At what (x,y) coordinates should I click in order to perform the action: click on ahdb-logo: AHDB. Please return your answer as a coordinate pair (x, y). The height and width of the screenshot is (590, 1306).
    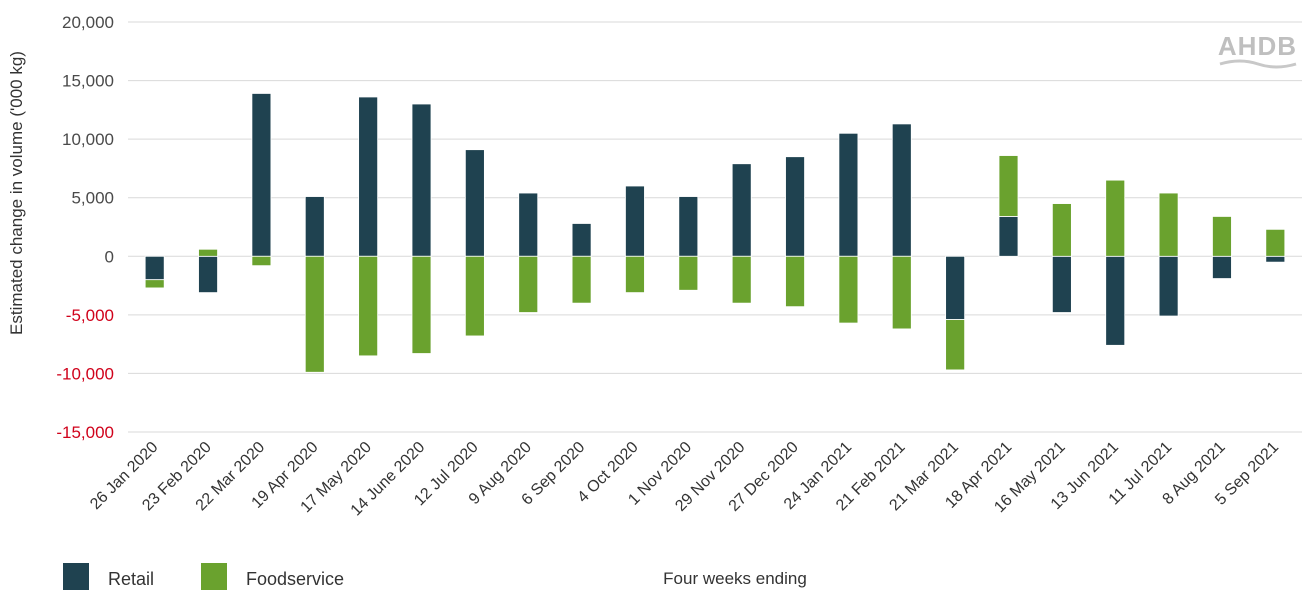
    Looking at the image, I should click on (1257, 50).